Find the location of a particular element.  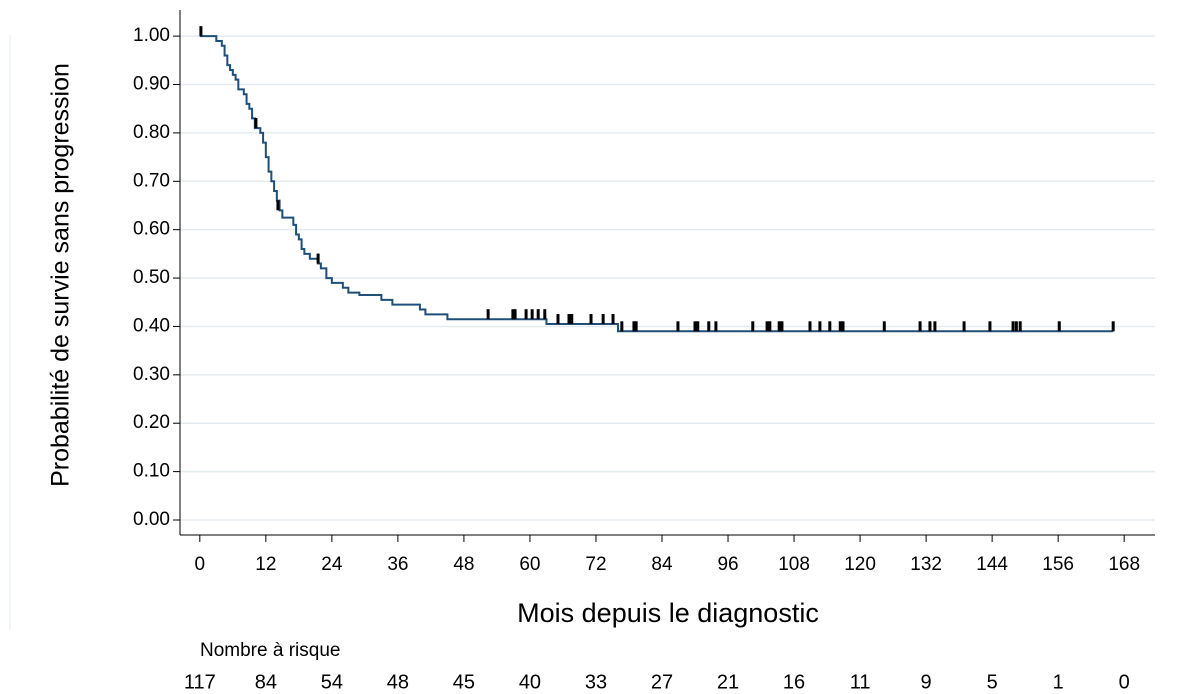

at-risk-count: 11 is located at coordinates (860, 682).